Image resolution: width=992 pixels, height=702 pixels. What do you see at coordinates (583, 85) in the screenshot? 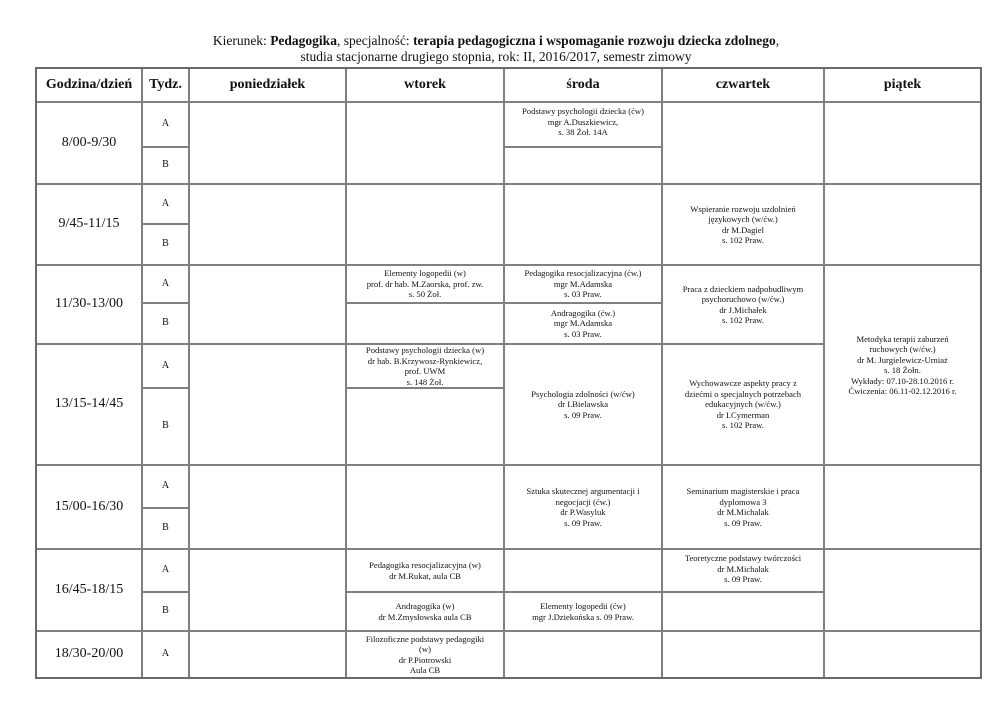
I see `header-wednesday: środa` at bounding box center [583, 85].